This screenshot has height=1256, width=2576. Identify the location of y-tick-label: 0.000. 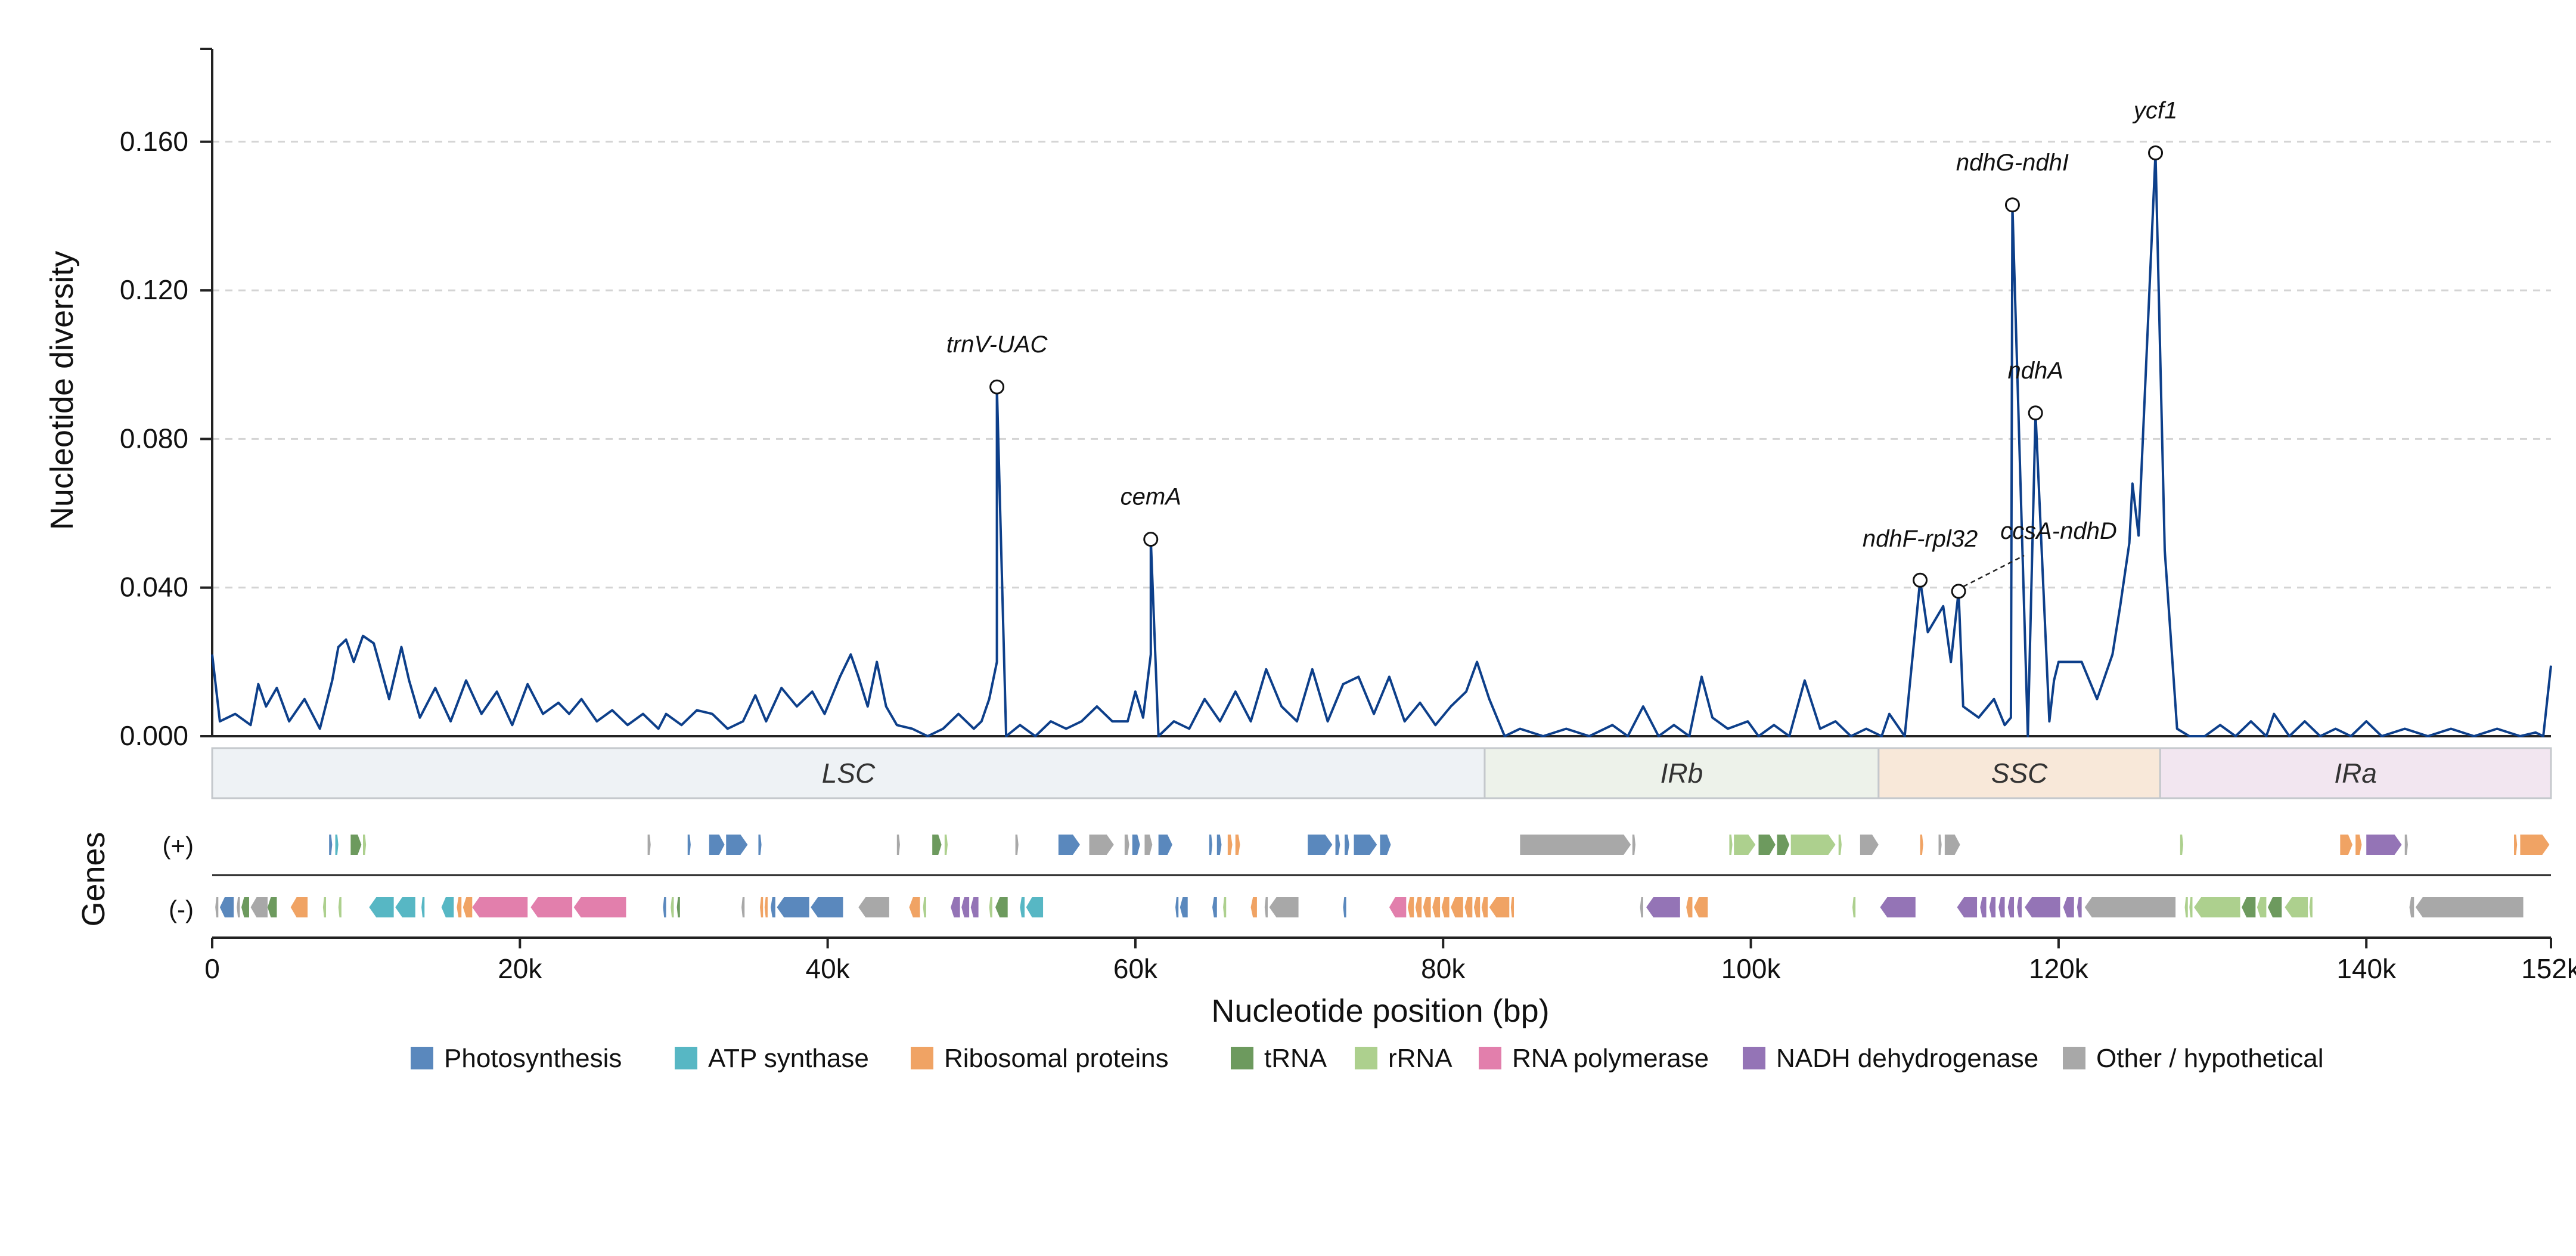
(154, 736).